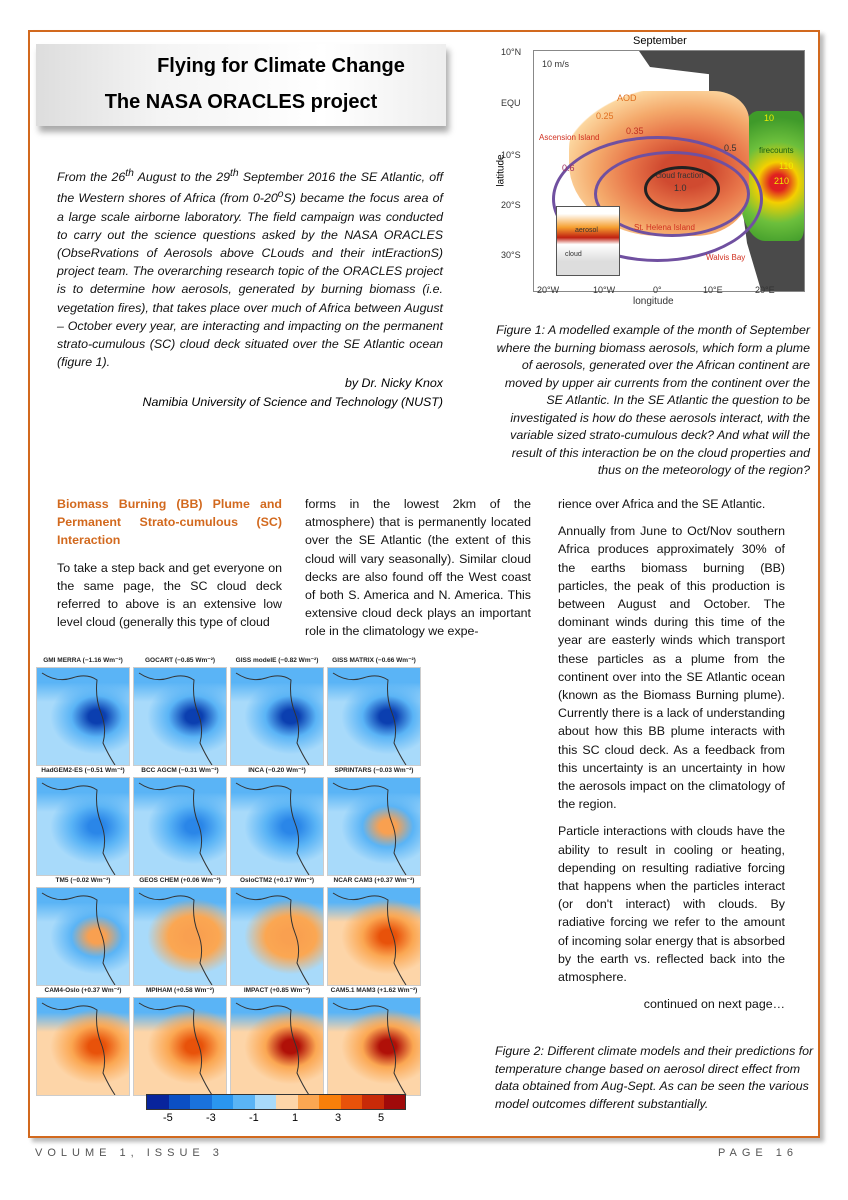  What do you see at coordinates (511, 155) in the screenshot?
I see `y-tick: 10°S` at bounding box center [511, 155].